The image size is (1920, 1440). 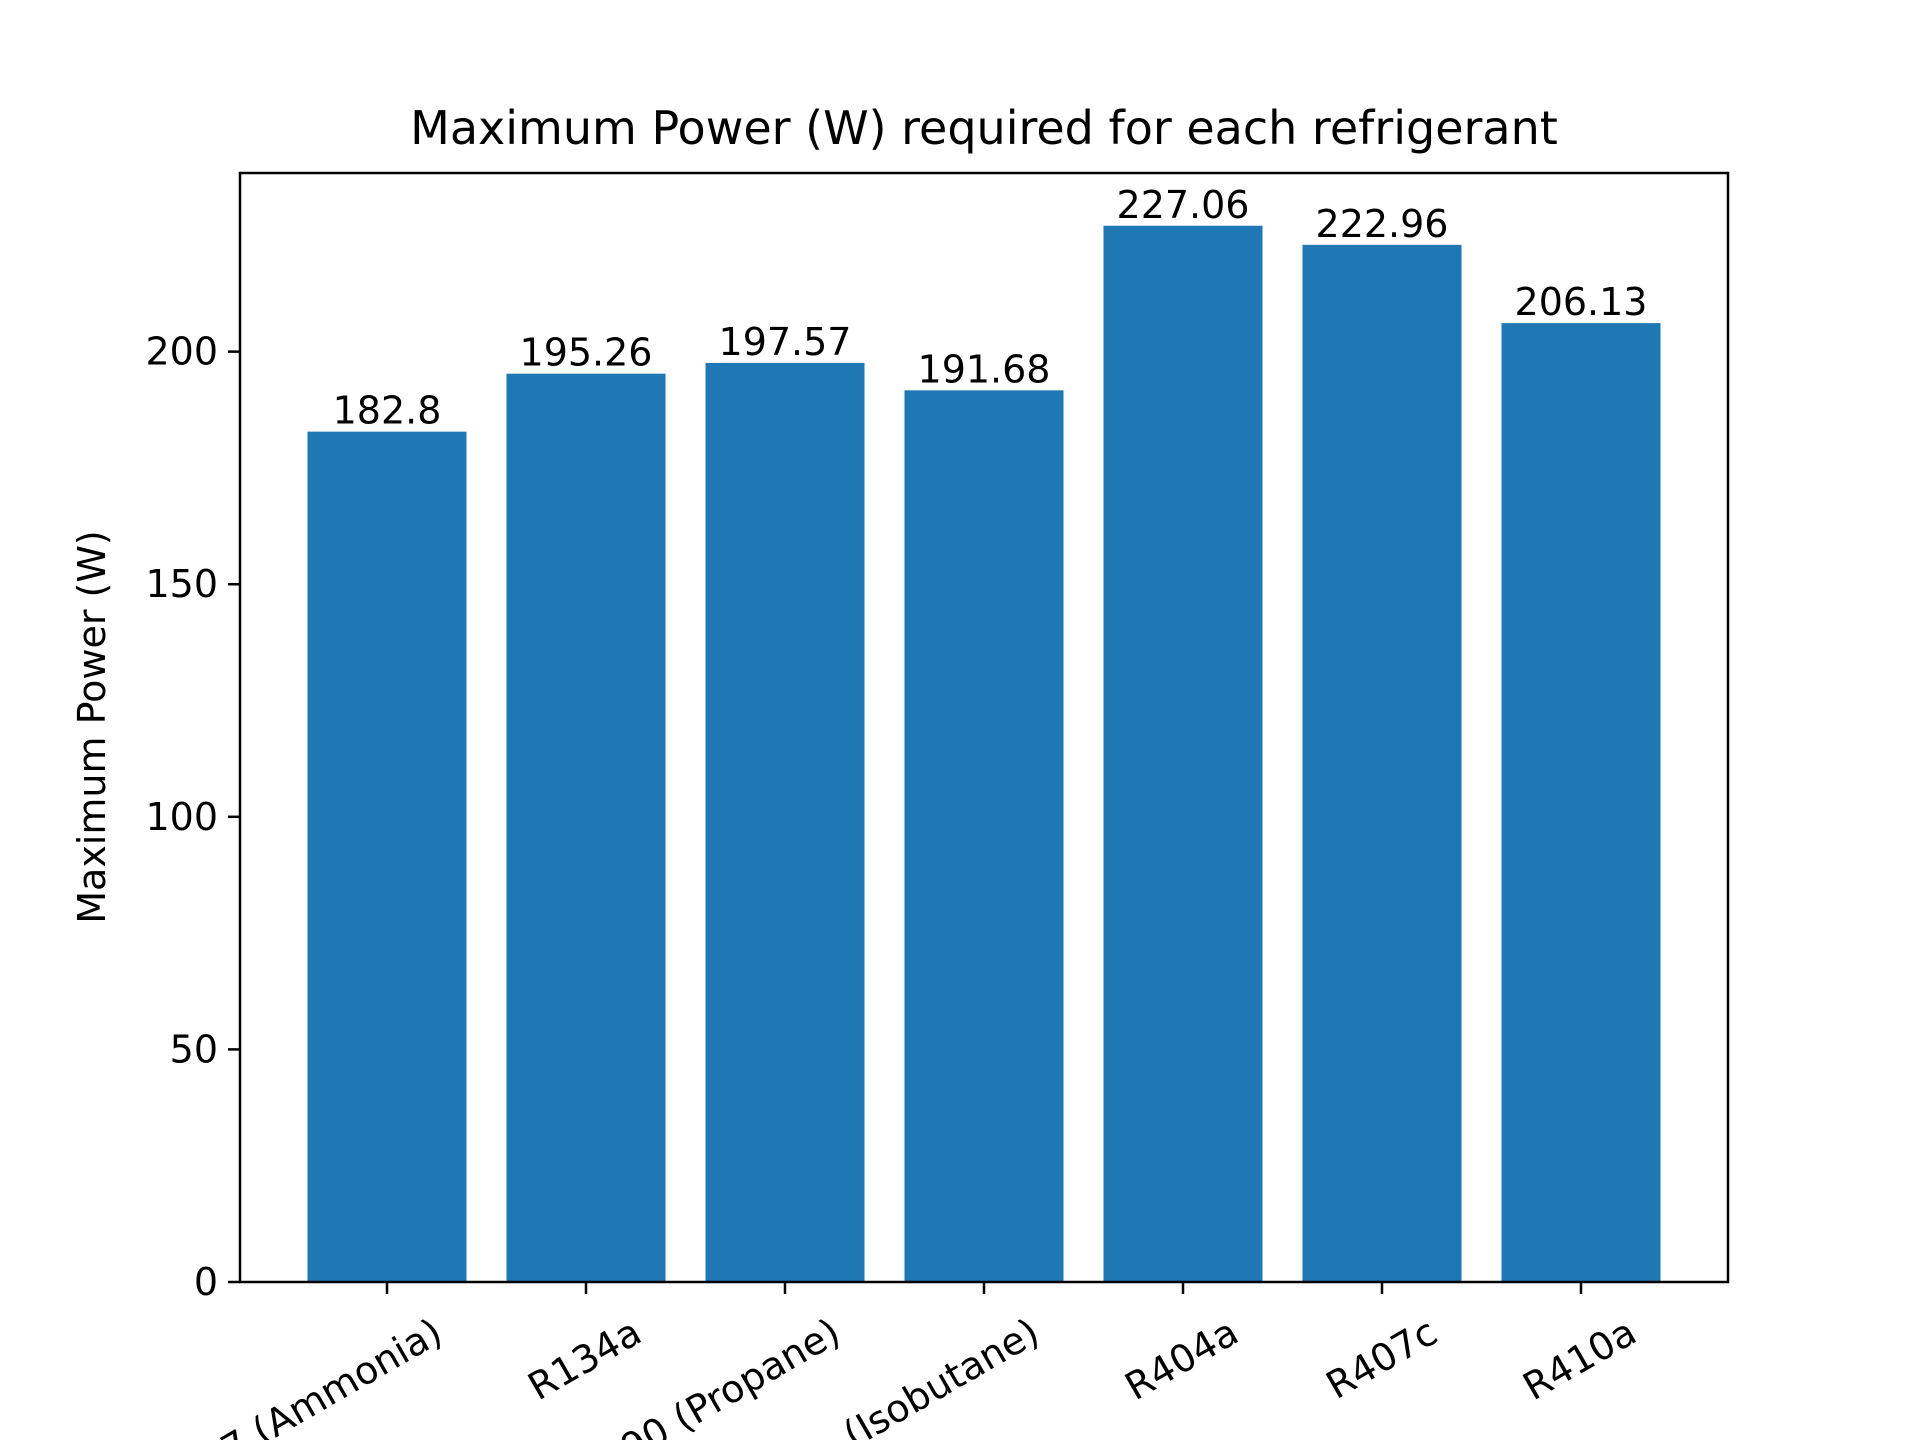 What do you see at coordinates (984, 369) in the screenshot?
I see `bar-value-label: 191.68` at bounding box center [984, 369].